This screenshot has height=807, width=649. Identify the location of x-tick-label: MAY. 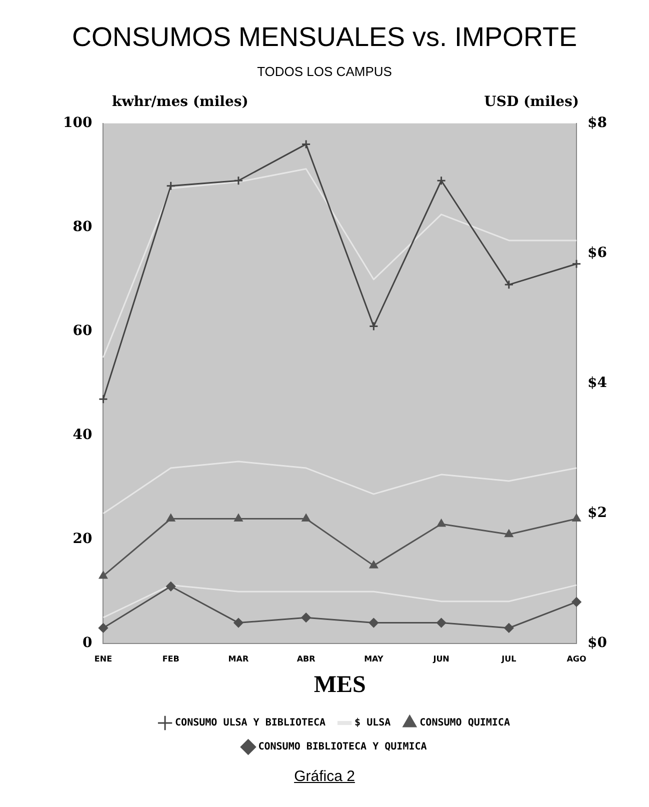
(374, 659).